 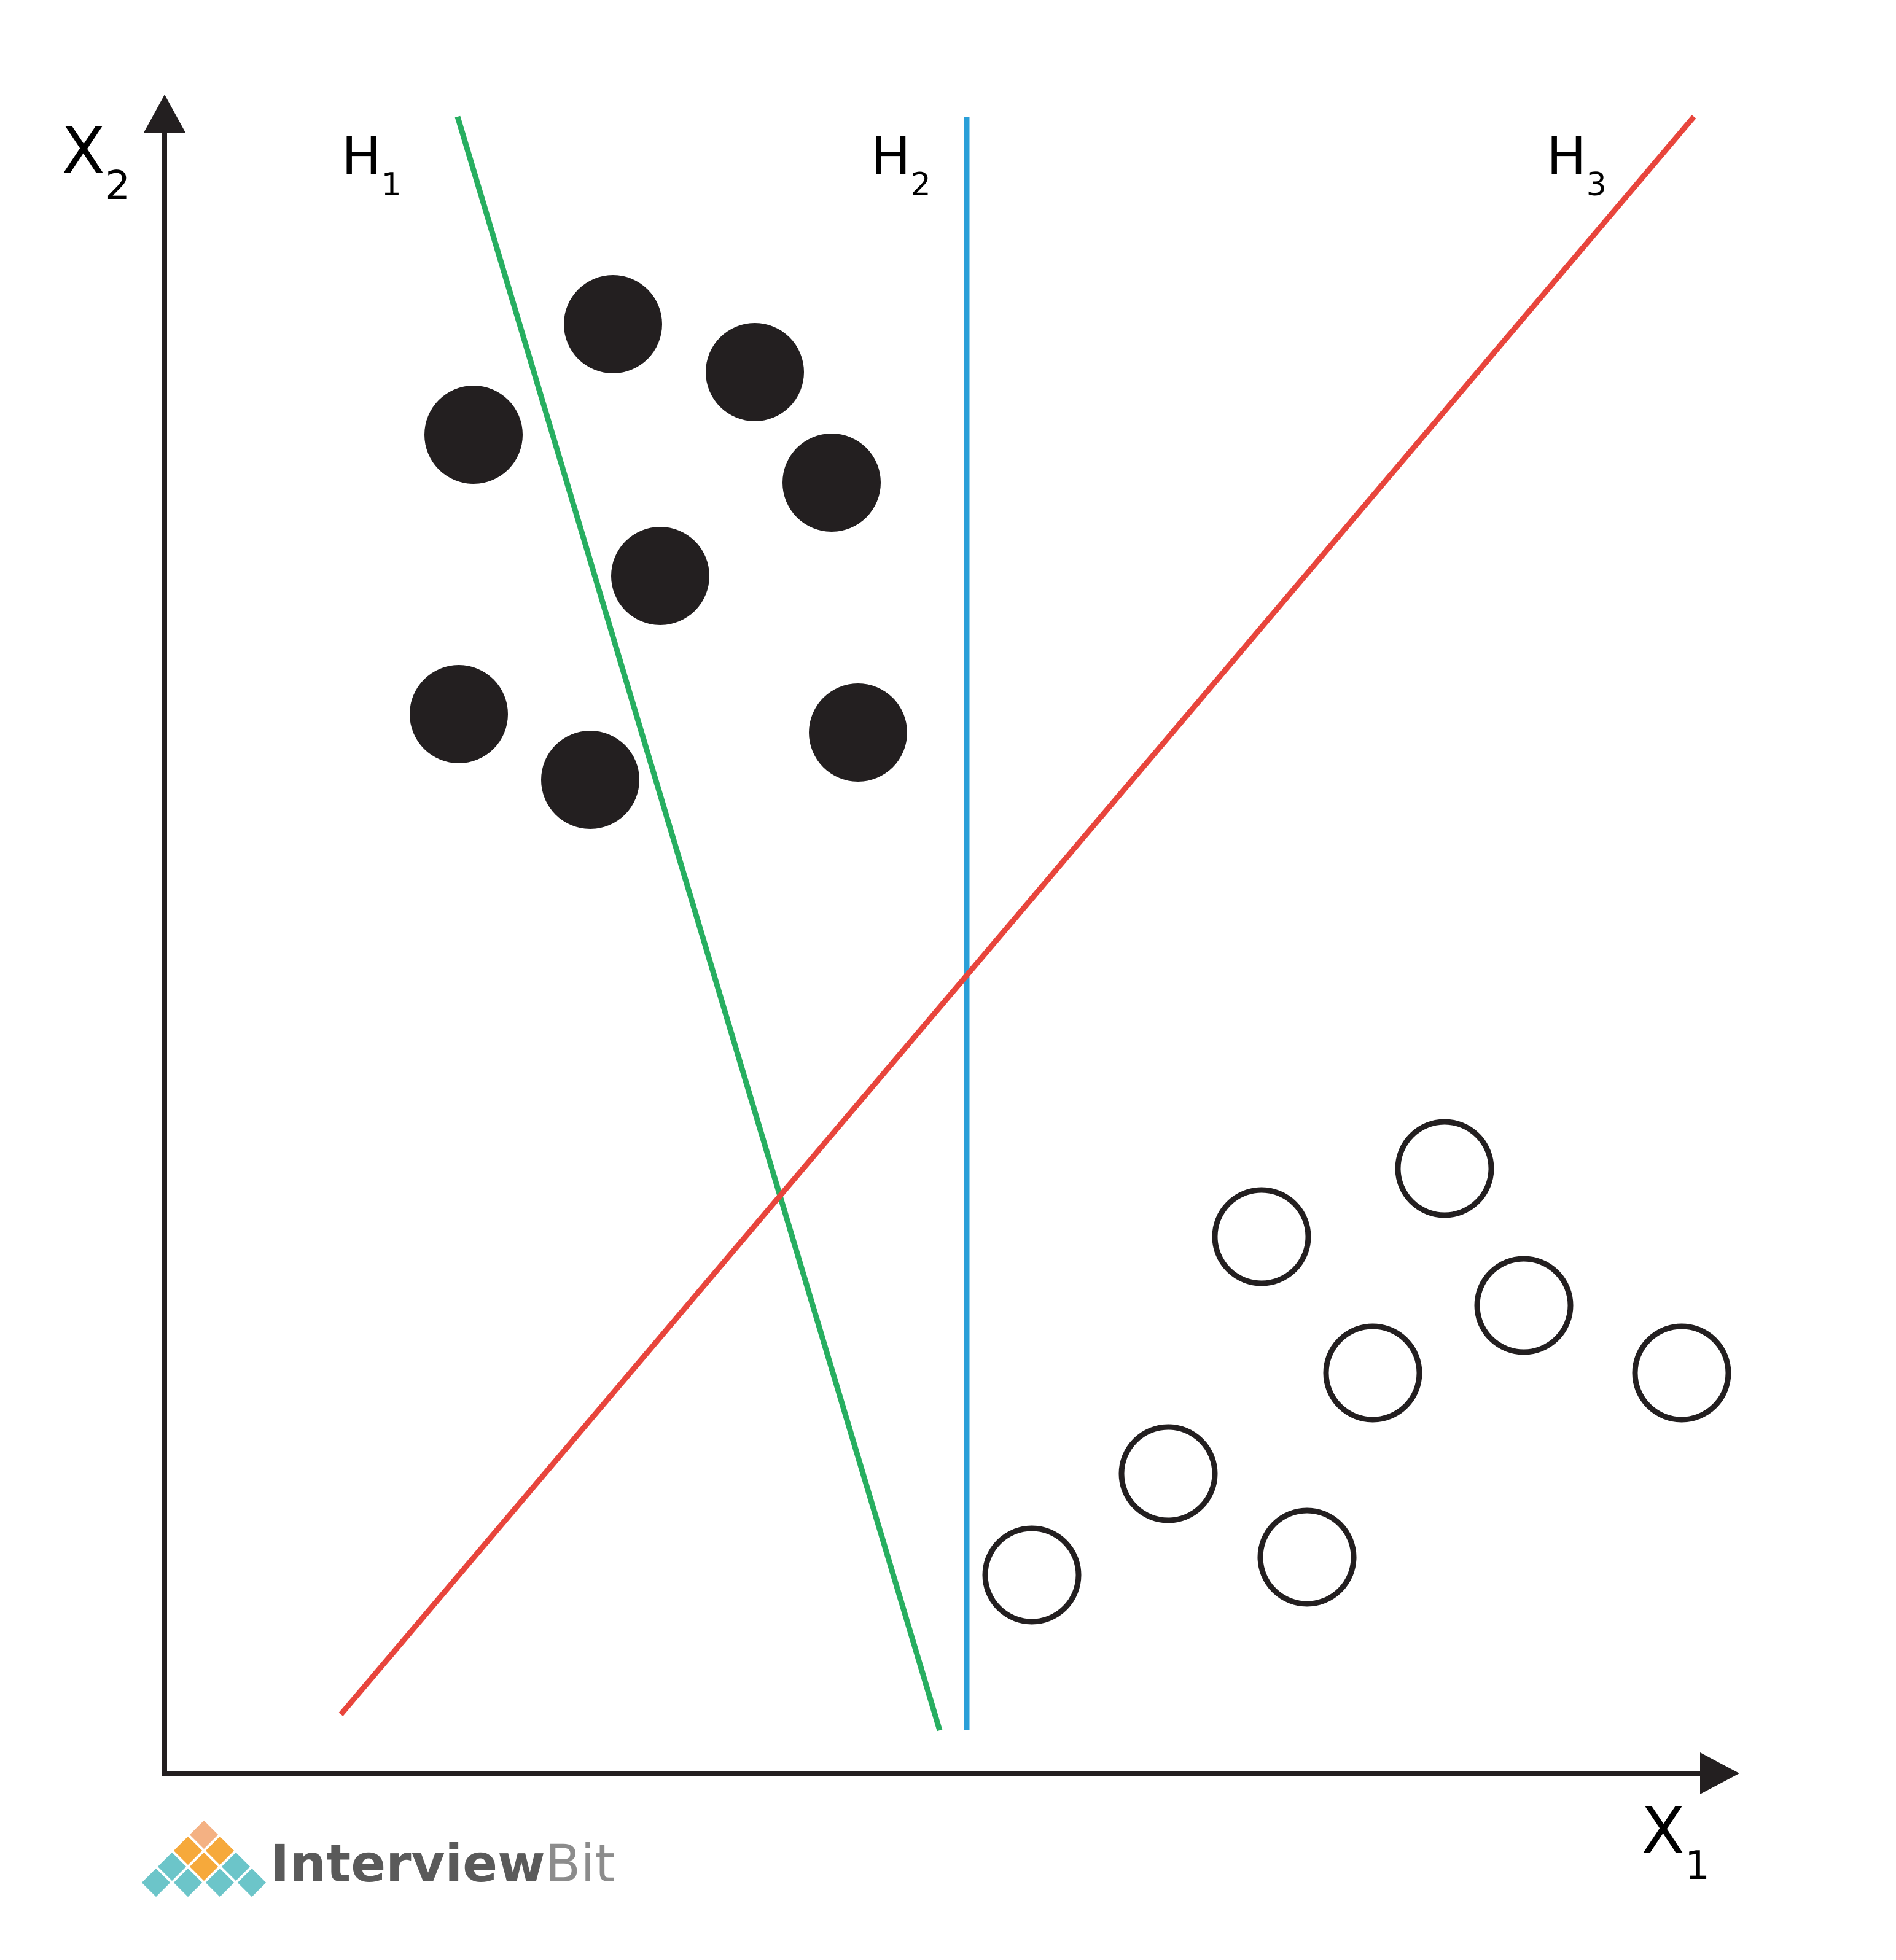 I want to click on interviewbit-logo: InterviewBit, so click(x=376, y=1858).